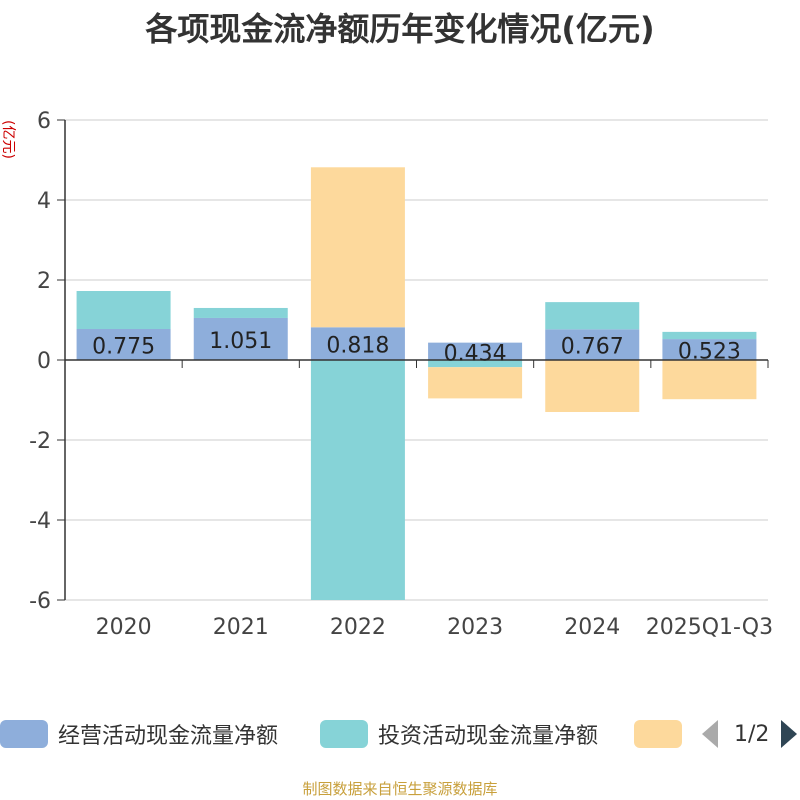 The height and width of the screenshot is (800, 800). Describe the element at coordinates (124, 627) in the screenshot. I see `x-tick-label: 2020` at that location.